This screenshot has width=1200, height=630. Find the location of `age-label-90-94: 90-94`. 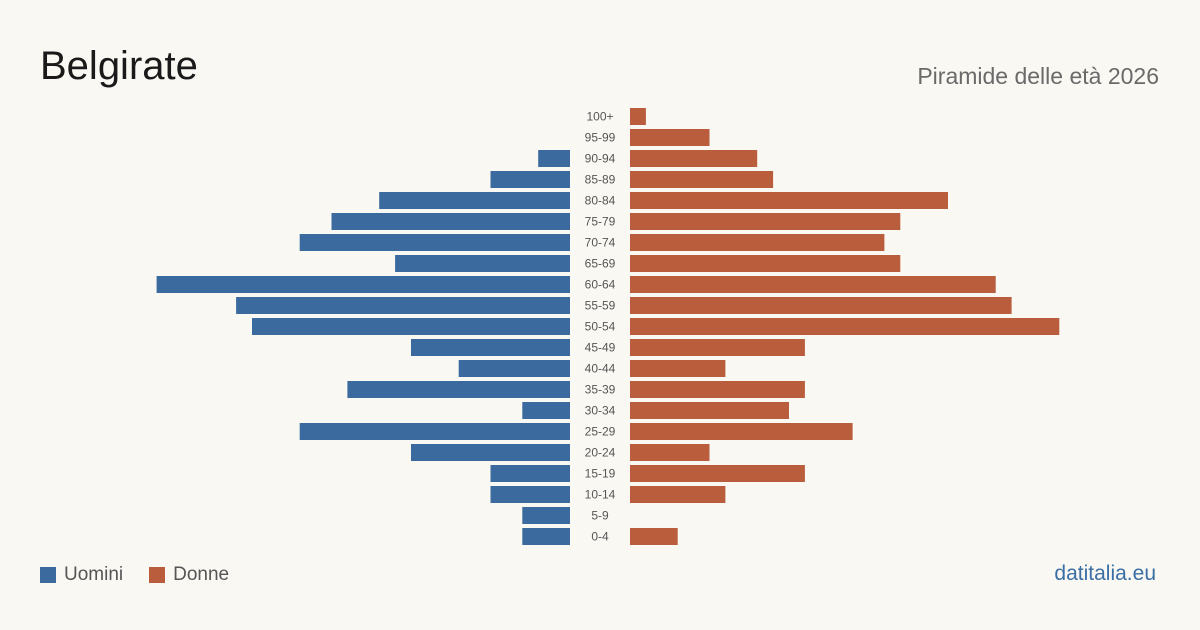

age-label-90-94: 90-94 is located at coordinates (600, 159).